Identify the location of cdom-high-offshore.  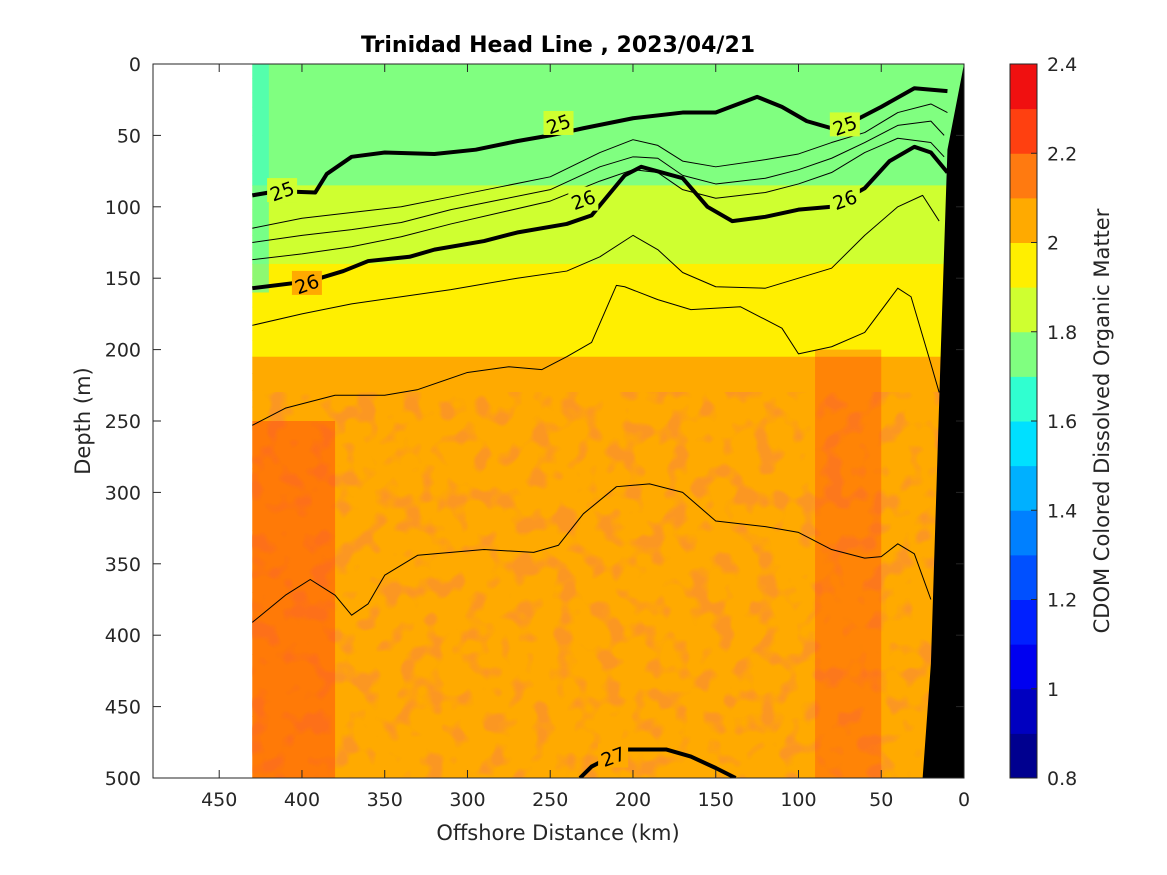
(294, 599).